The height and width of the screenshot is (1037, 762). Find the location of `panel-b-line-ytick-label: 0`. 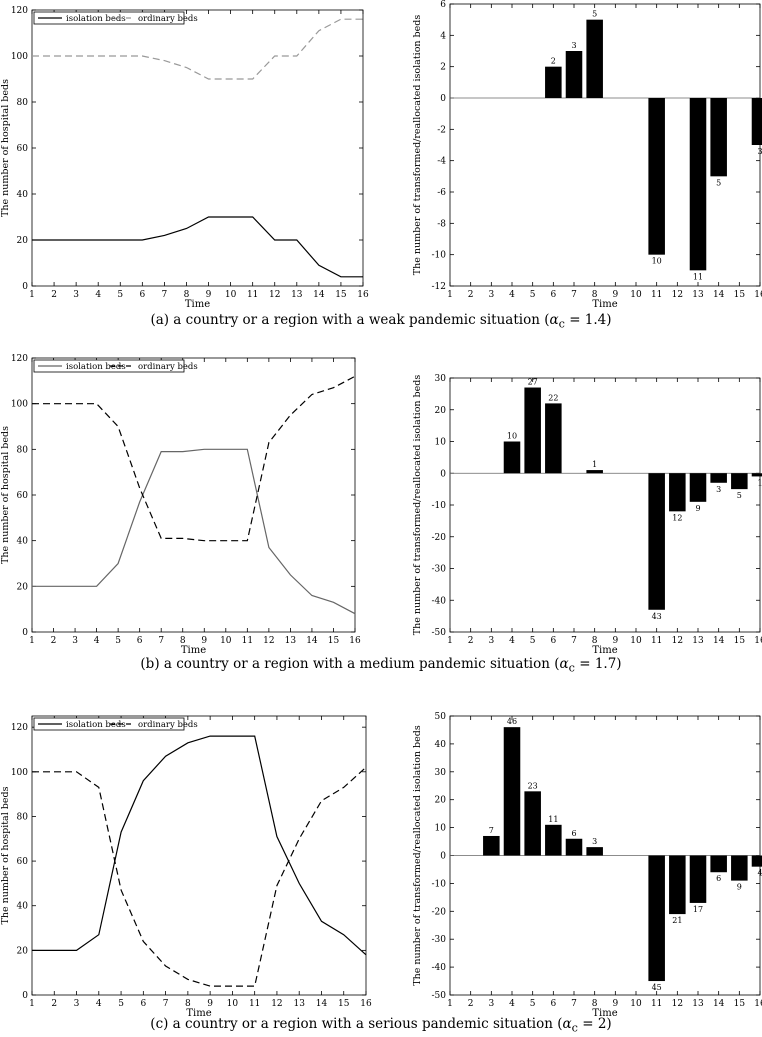

panel-b-line-ytick-label: 0 is located at coordinates (25, 633).